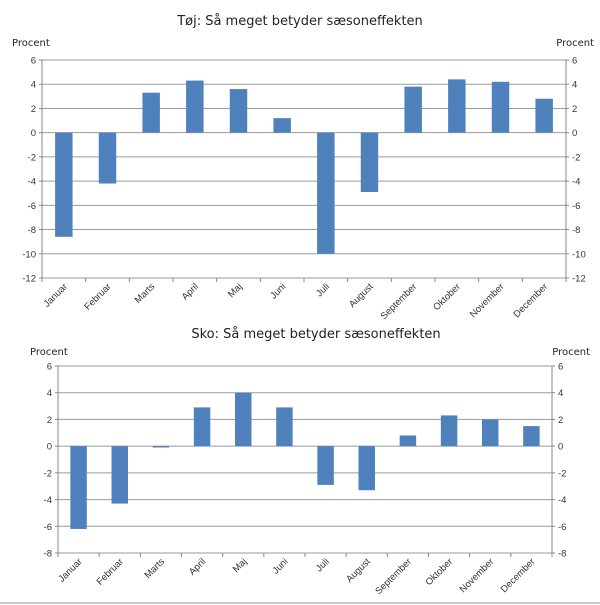  Describe the element at coordinates (29, 254) in the screenshot. I see `y-tick-label-left: -10` at that location.